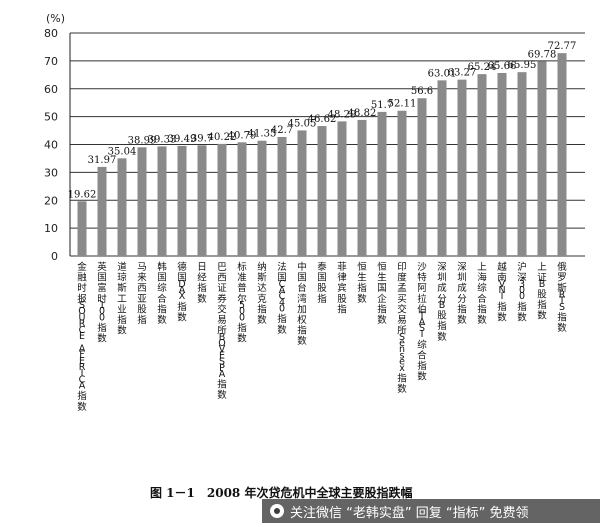 This screenshot has width=600, height=527. What do you see at coordinates (502, 66) in the screenshot?
I see `data-label: 65.66` at bounding box center [502, 66].